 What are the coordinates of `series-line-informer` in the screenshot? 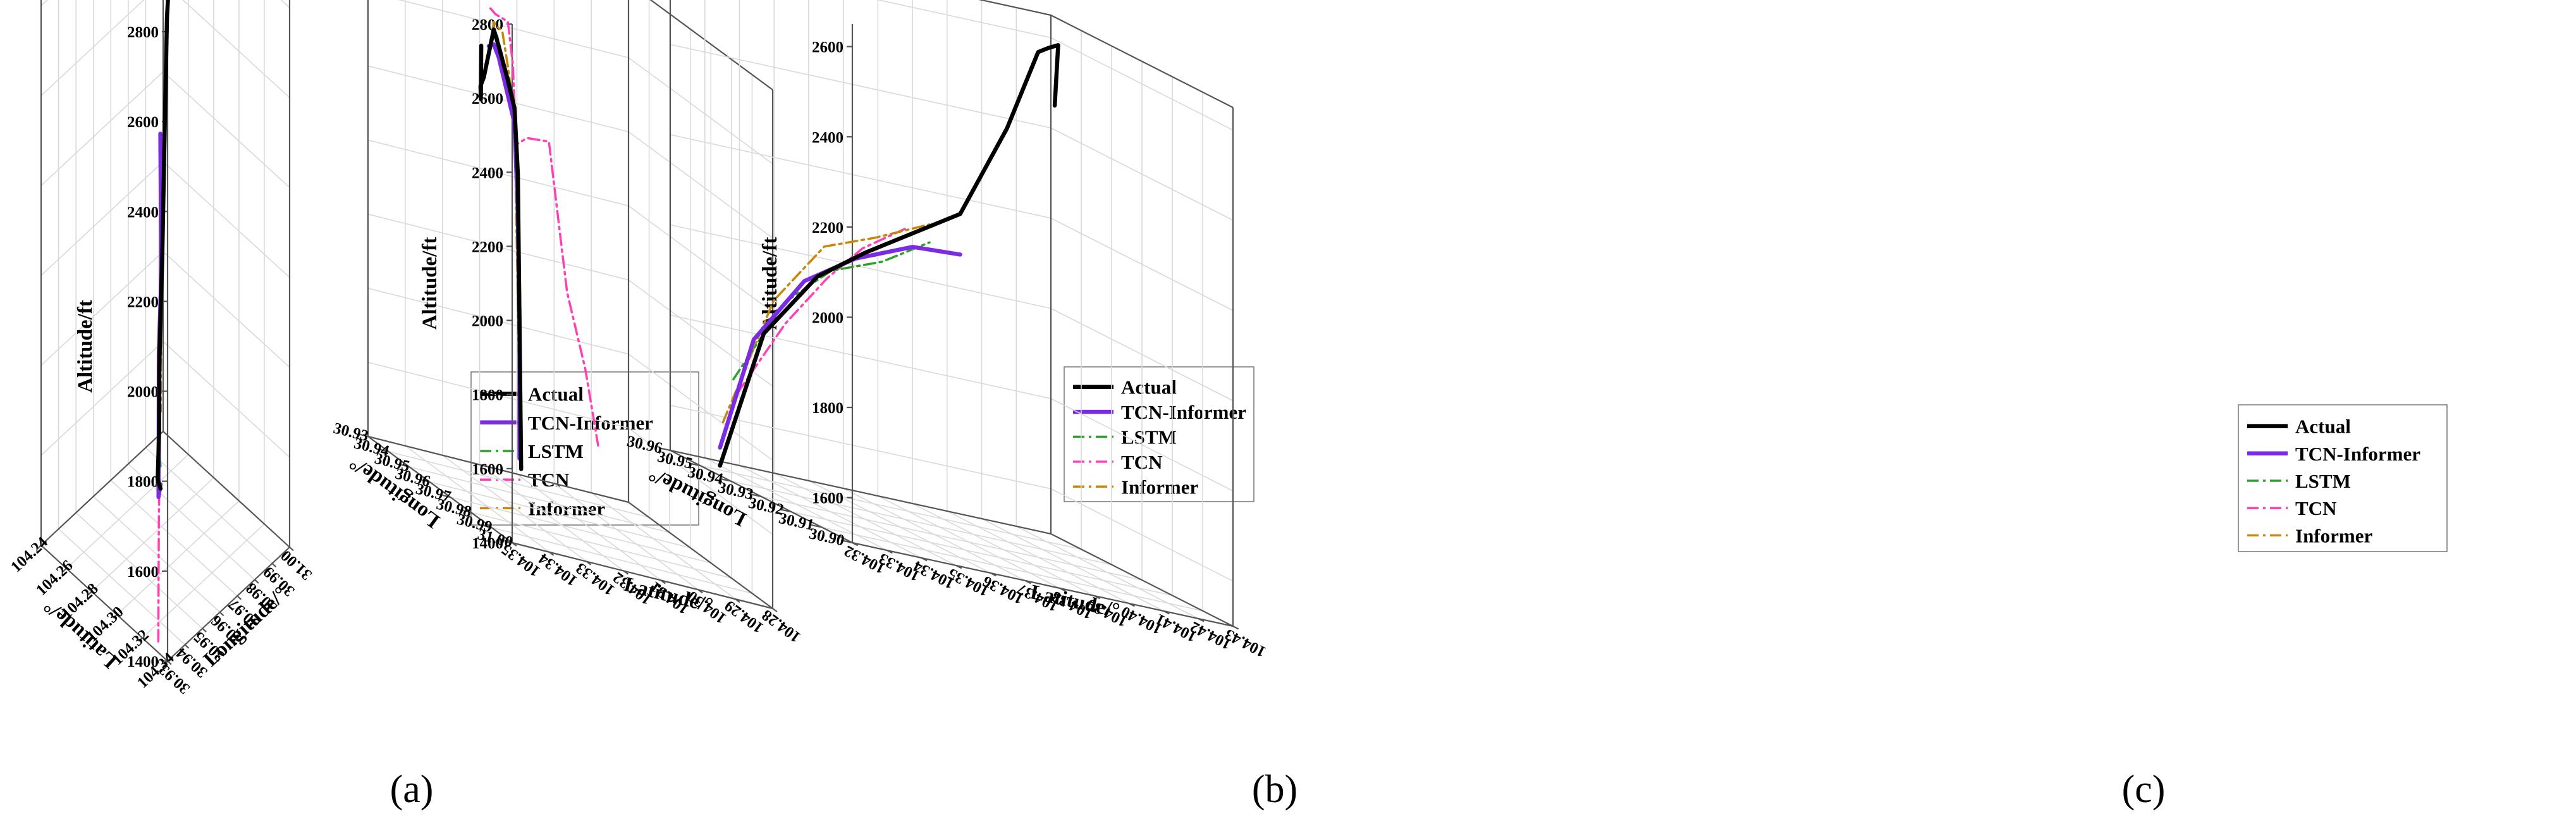 It's located at (826, 323).